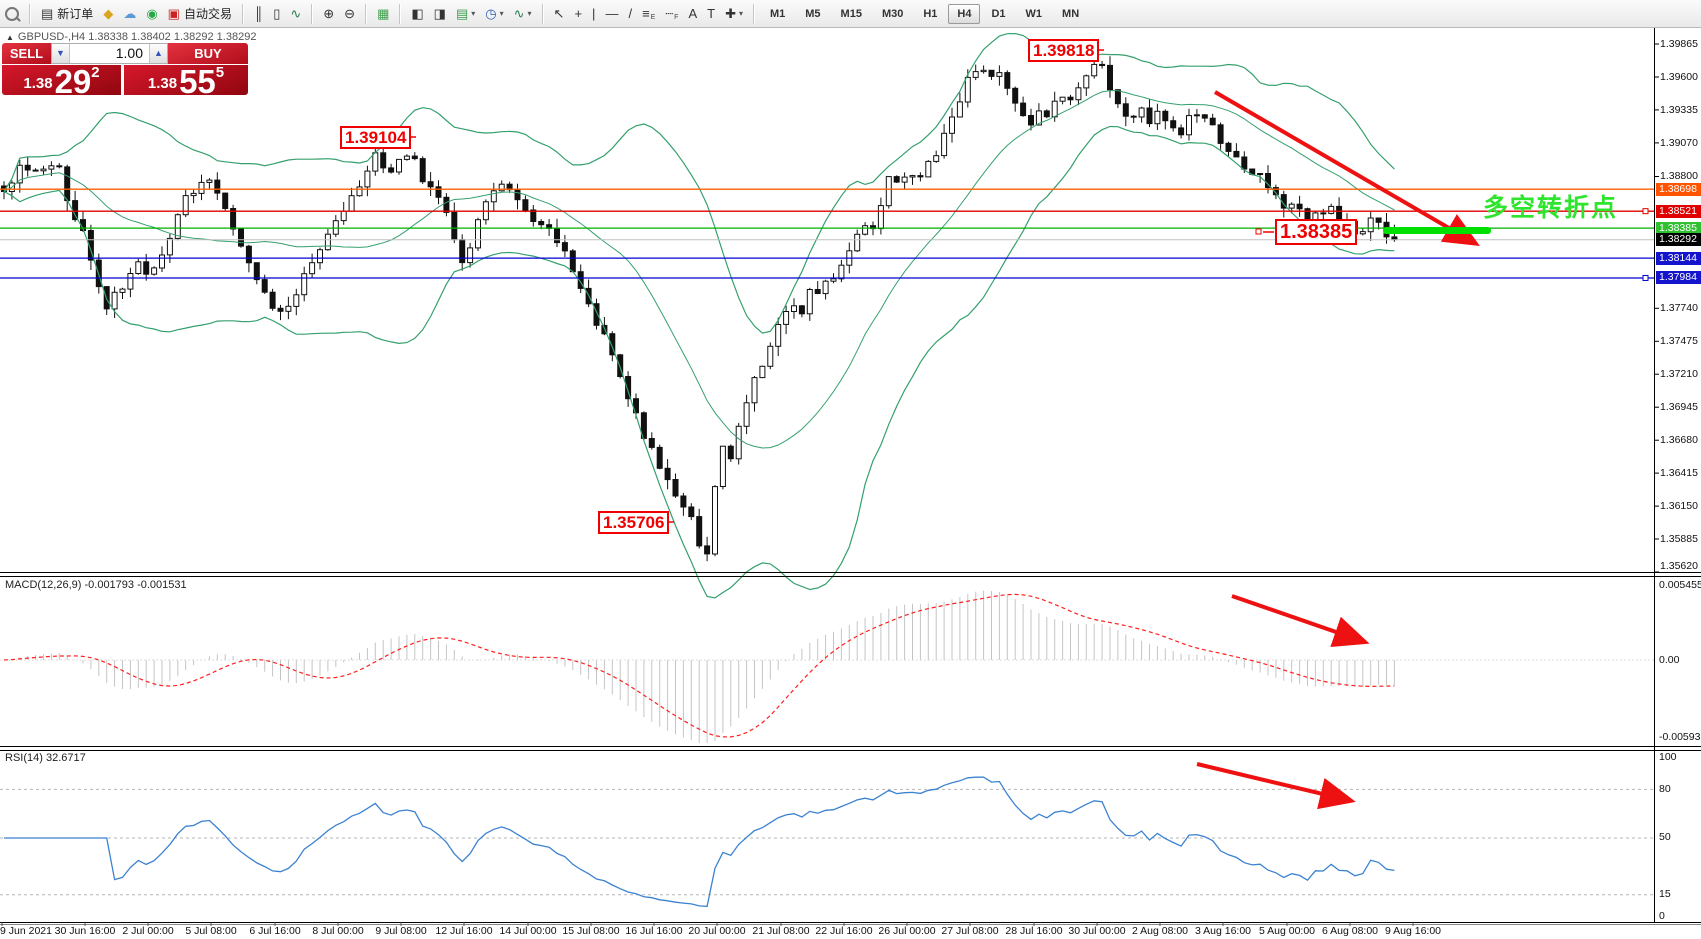 This screenshot has width=1701, height=939. What do you see at coordinates (559, 14) in the screenshot?
I see `toolbar-cursor-icon: ↖` at bounding box center [559, 14].